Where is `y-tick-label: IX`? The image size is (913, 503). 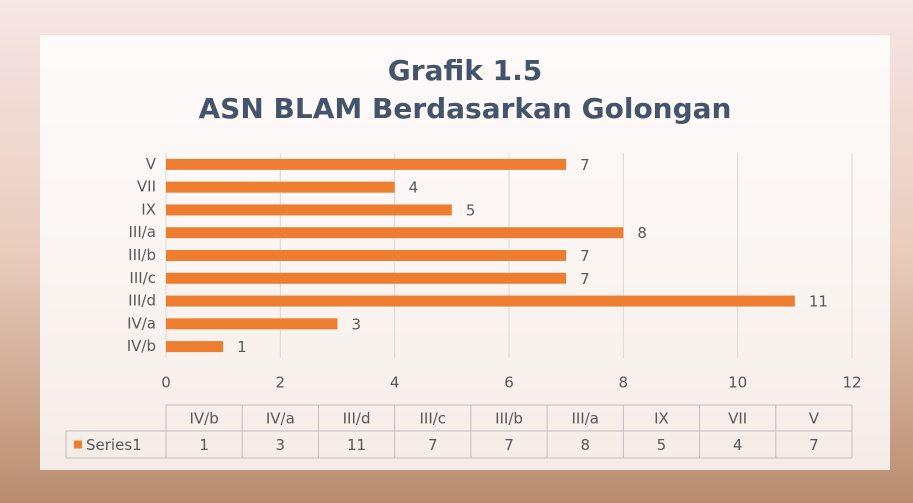
y-tick-label: IX is located at coordinates (148, 209).